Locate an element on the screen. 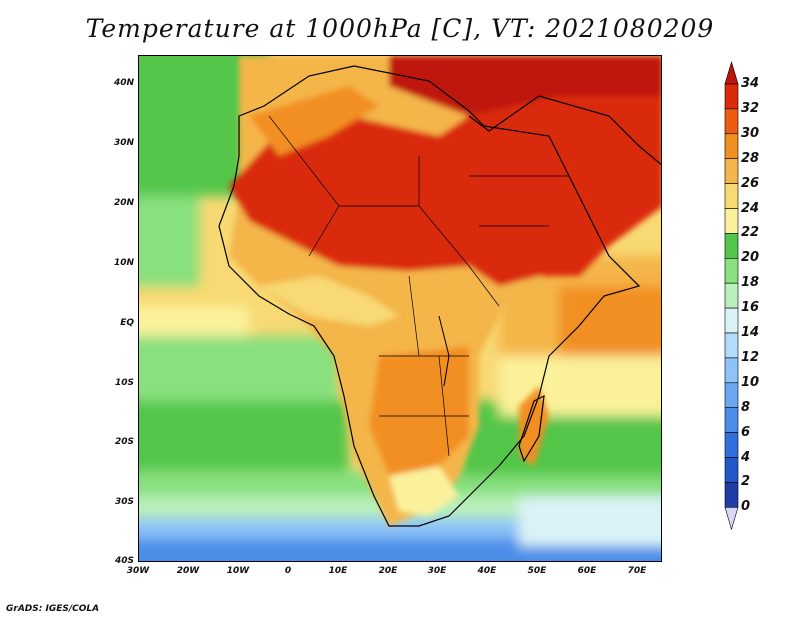 The width and height of the screenshot is (800, 618). lon-tick-10e: 10E is located at coordinates (338, 571).